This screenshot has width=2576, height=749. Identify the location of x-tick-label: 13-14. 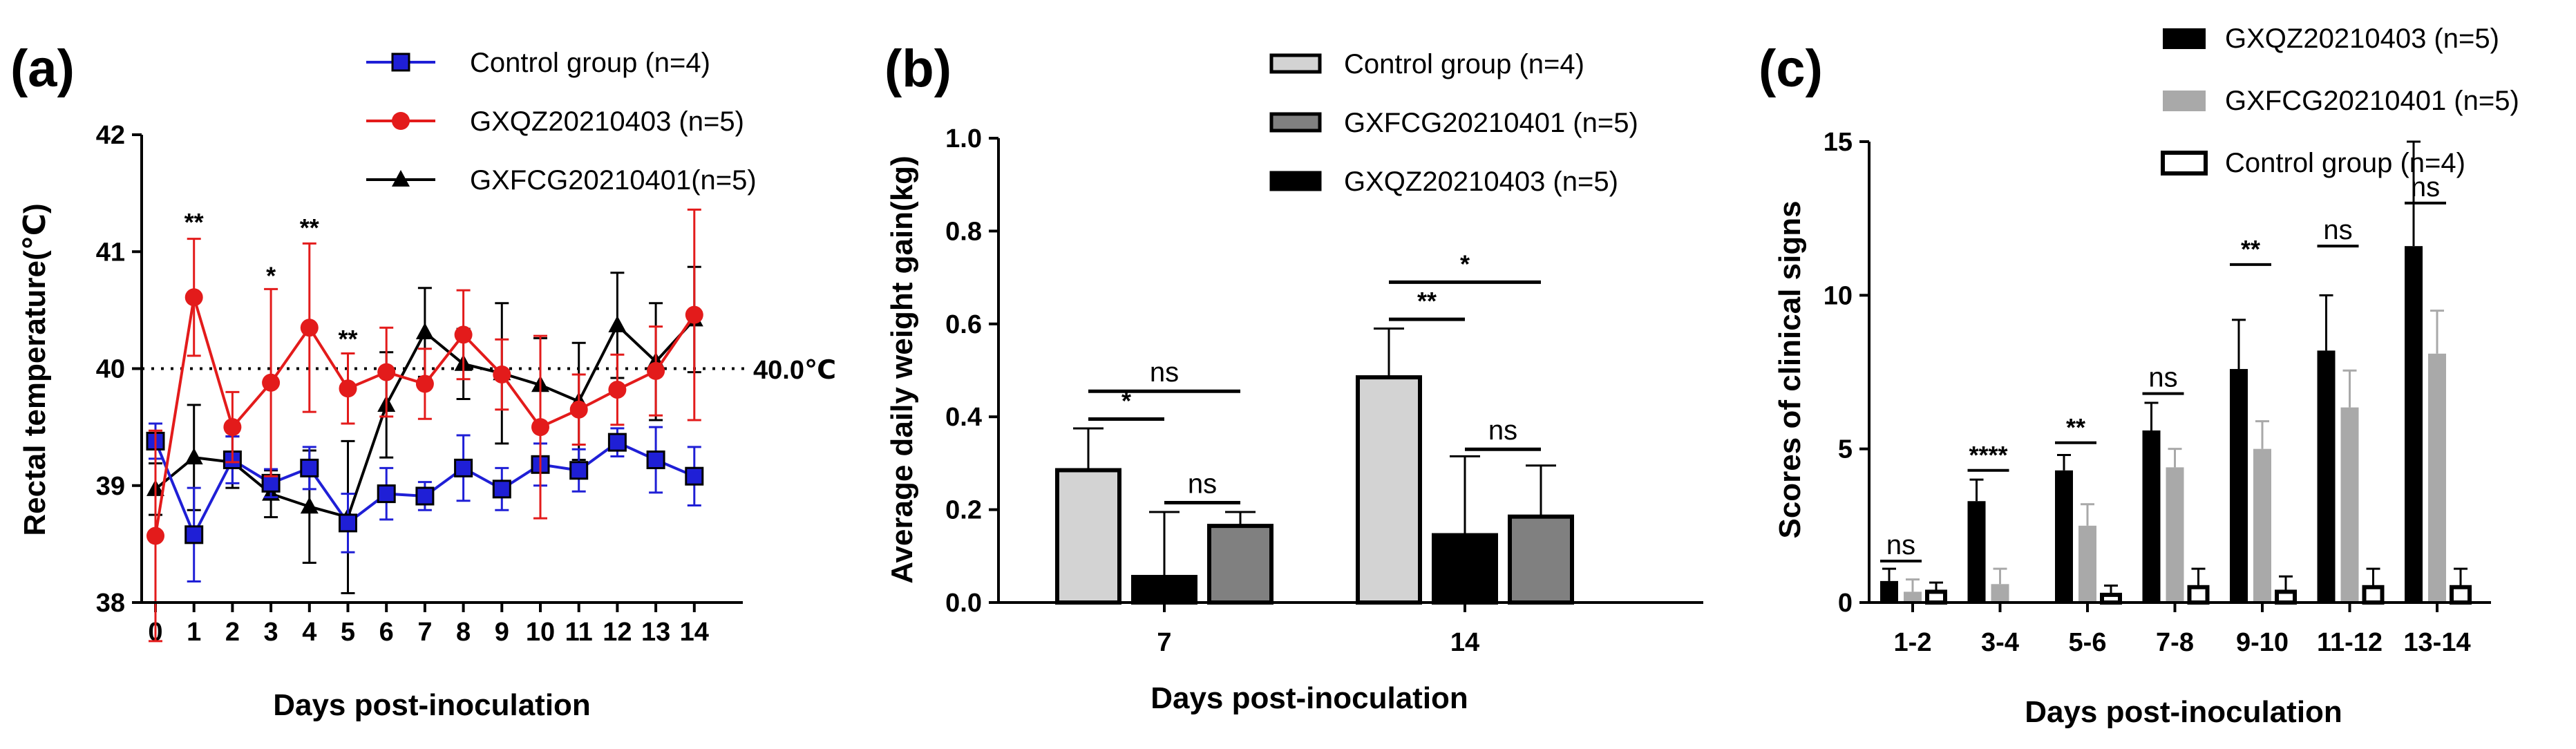
(2436, 642).